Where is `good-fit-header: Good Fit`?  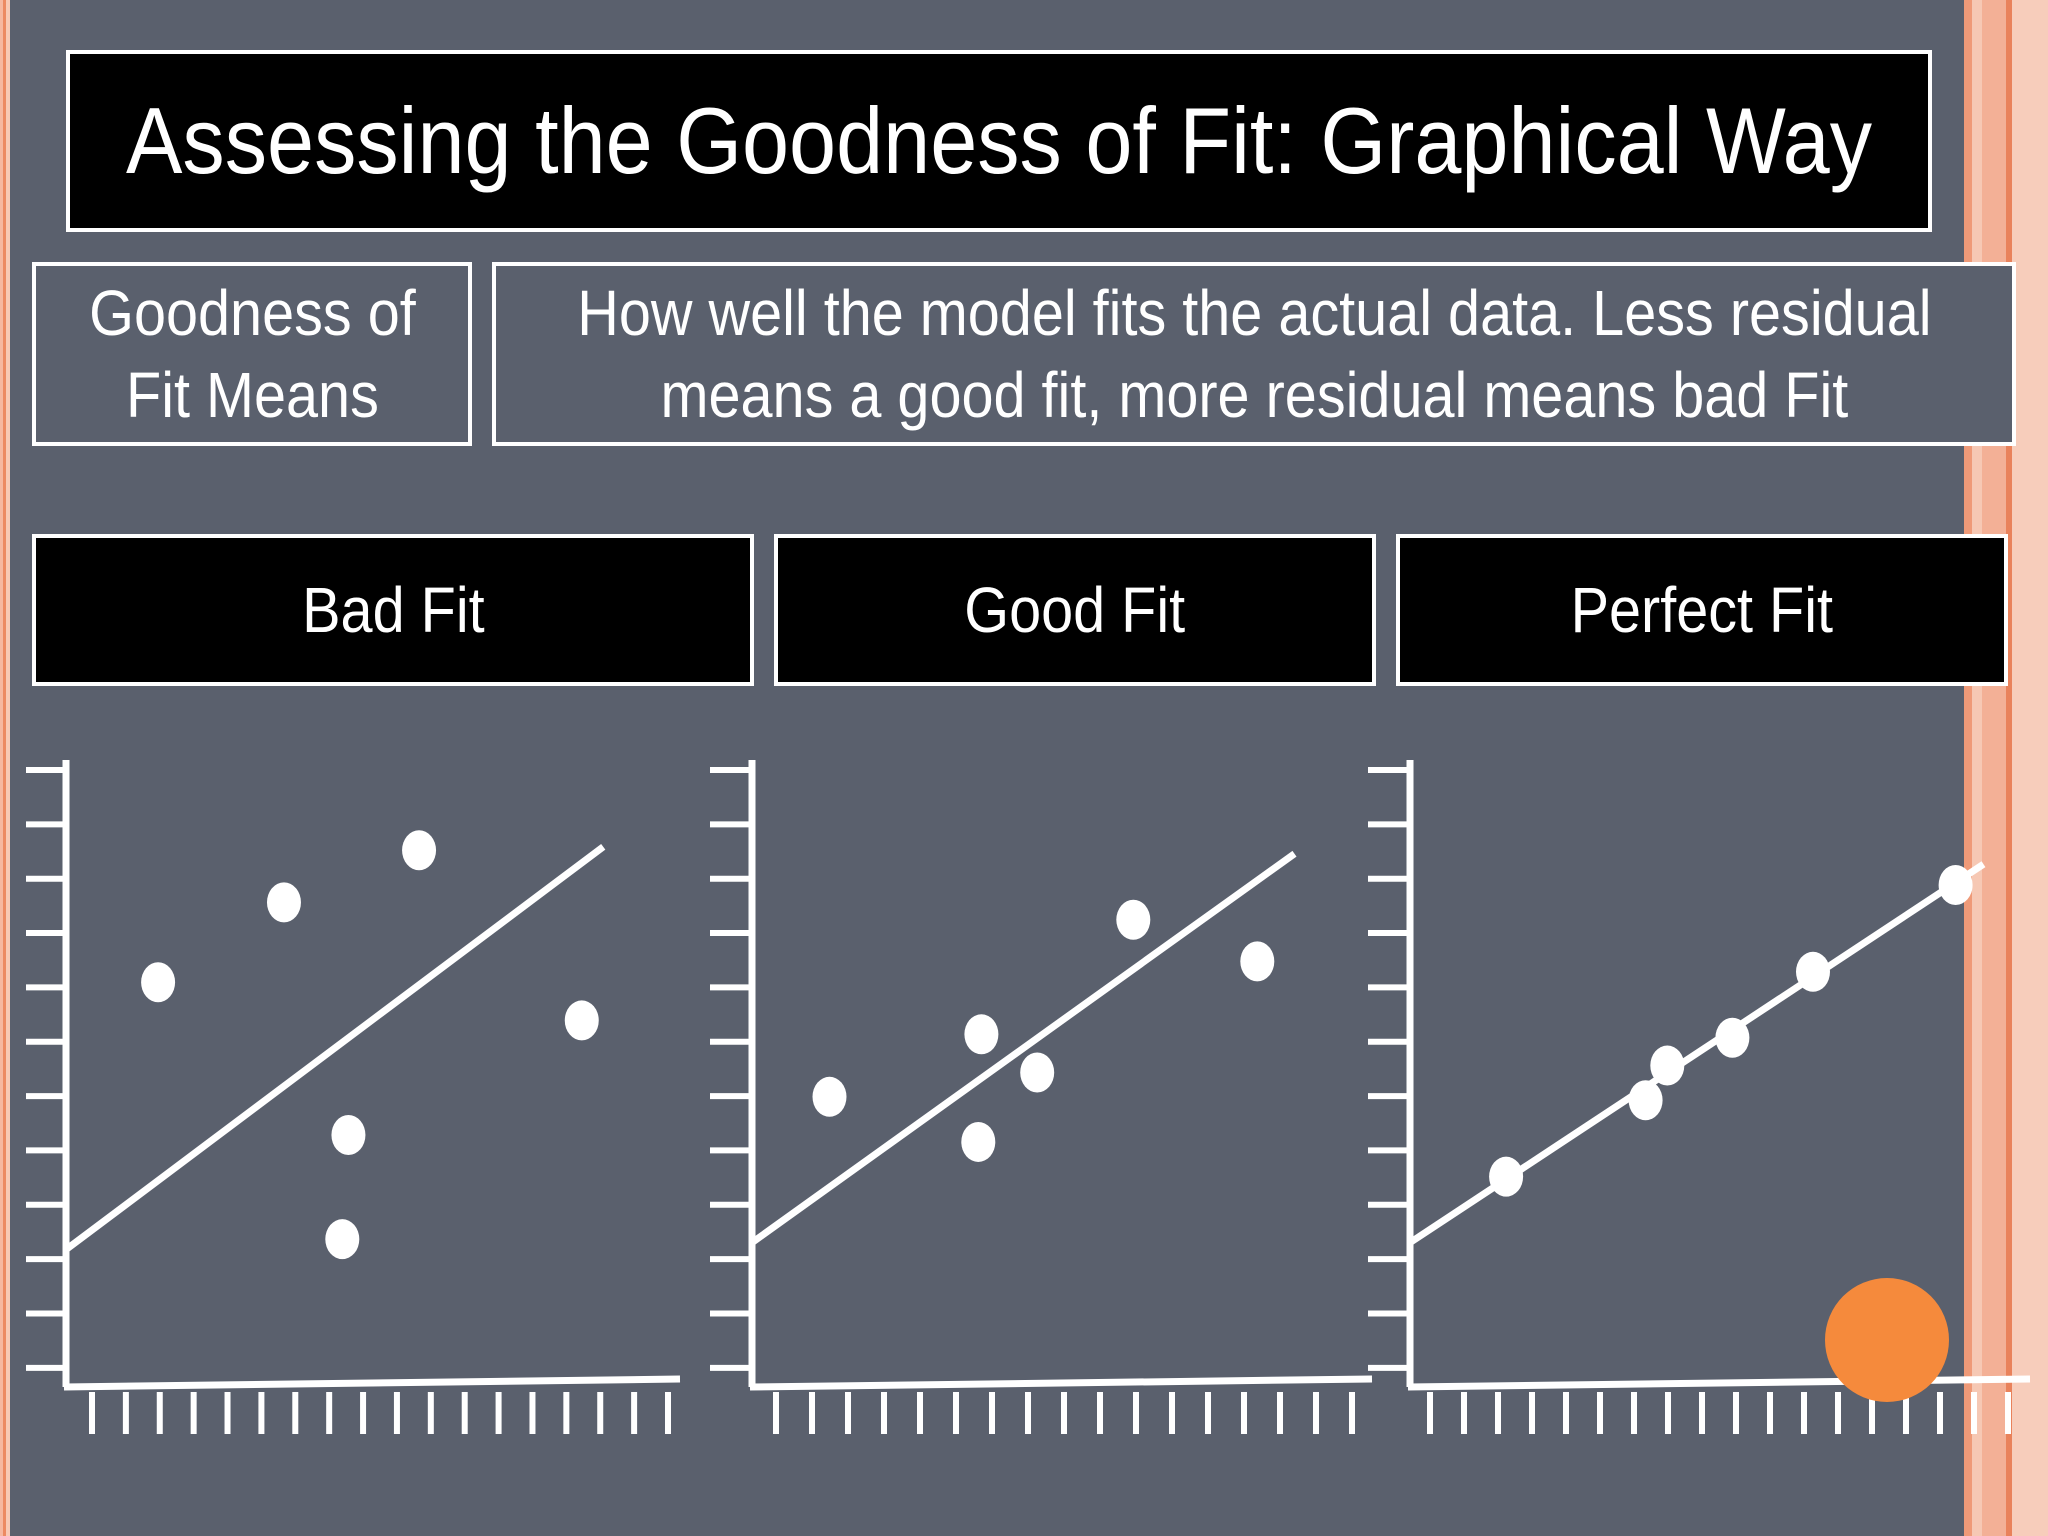
good-fit-header: Good Fit is located at coordinates (1075, 610).